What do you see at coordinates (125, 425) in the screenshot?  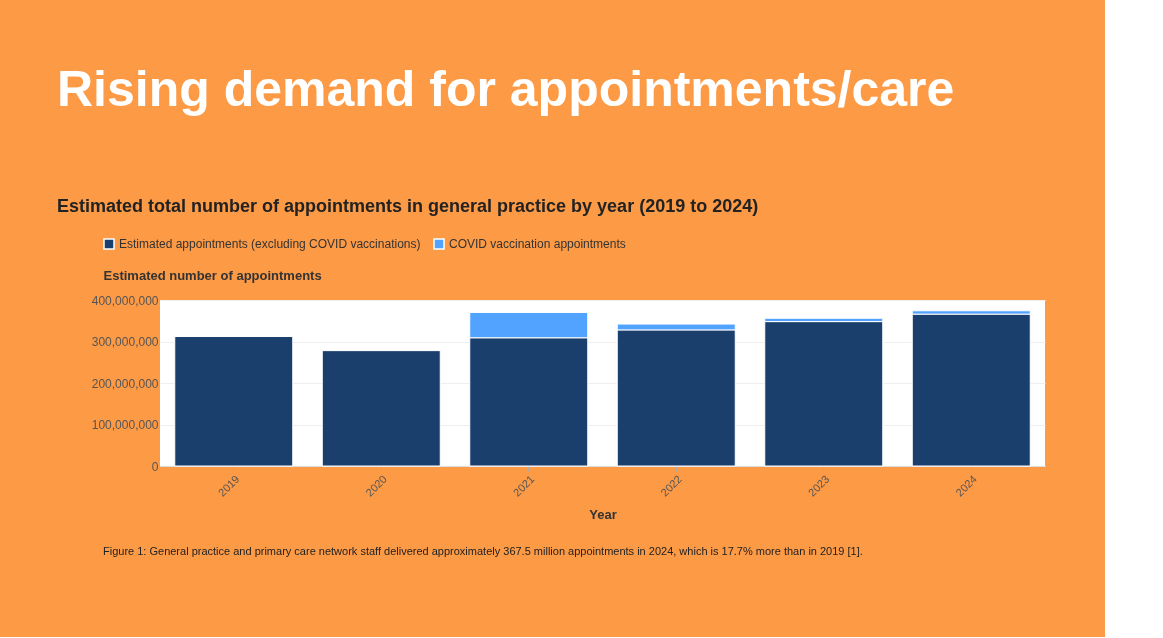 I see `y-tick-label: 100,000,000` at bounding box center [125, 425].